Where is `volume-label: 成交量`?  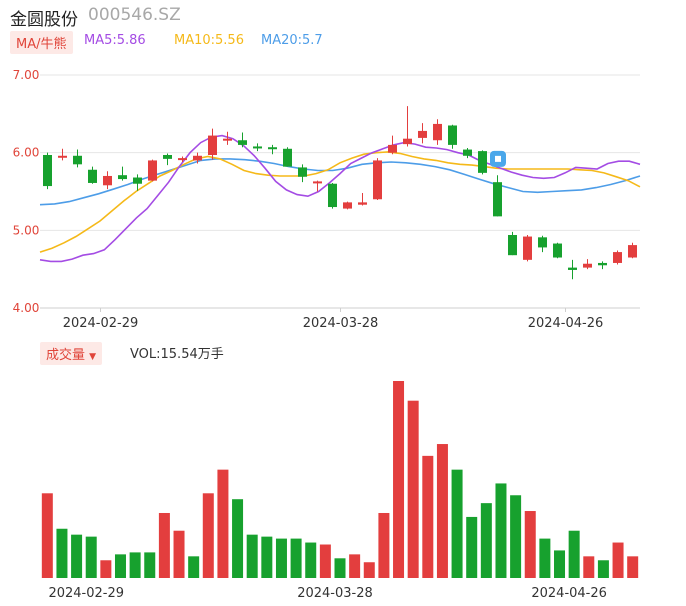 volume-label: 成交量 is located at coordinates (66, 355).